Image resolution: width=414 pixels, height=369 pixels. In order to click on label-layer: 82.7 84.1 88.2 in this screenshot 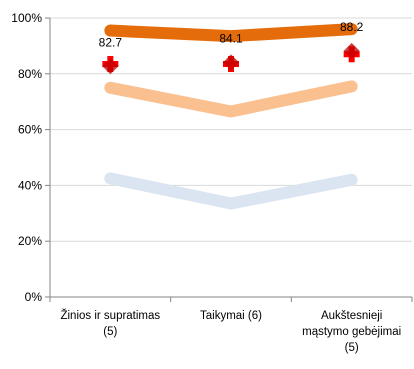, I will do `click(231, 34)`.